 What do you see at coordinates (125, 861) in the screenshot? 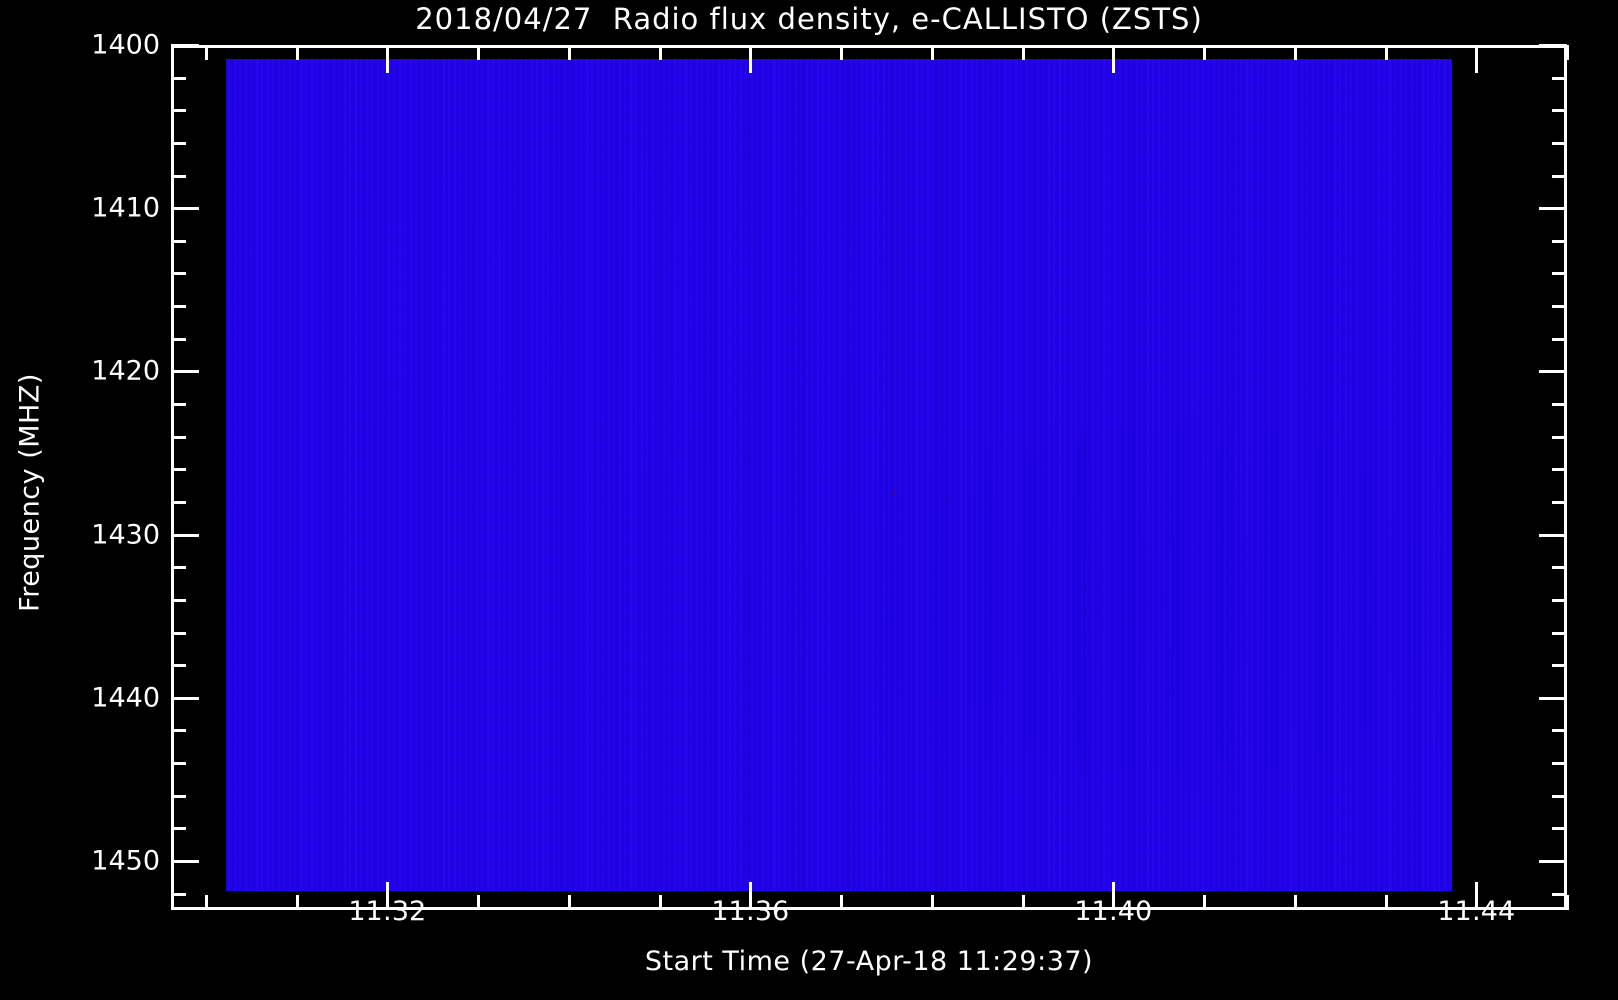
I see `y-axis-tick-label: 1450` at bounding box center [125, 861].